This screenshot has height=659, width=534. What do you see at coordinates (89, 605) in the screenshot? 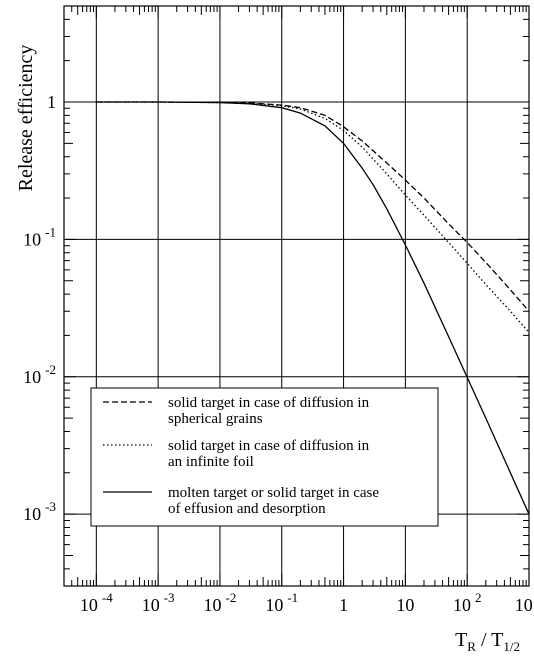
I see `x-tick-label-0-base: 10` at bounding box center [89, 605].